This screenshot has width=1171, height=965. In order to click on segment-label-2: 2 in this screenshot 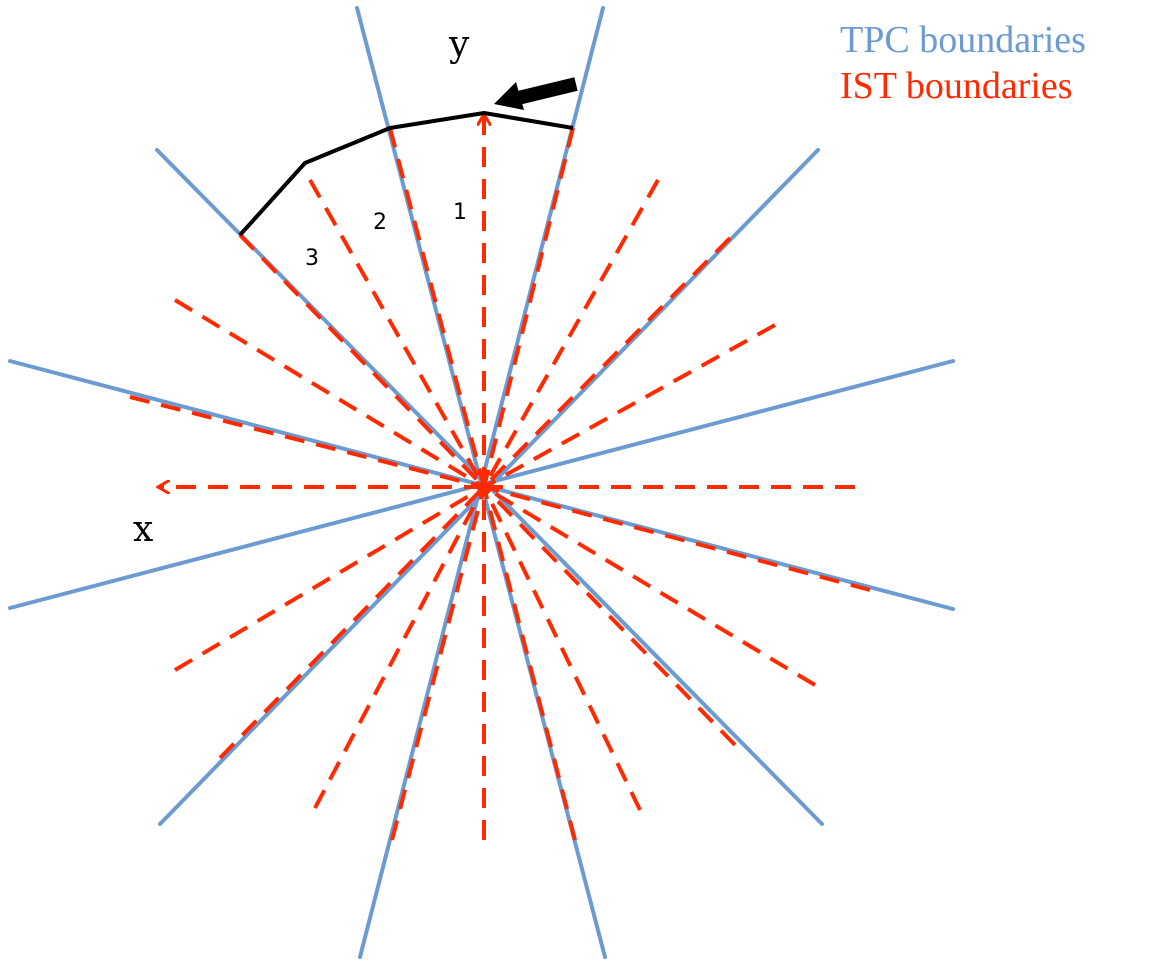, I will do `click(380, 222)`.